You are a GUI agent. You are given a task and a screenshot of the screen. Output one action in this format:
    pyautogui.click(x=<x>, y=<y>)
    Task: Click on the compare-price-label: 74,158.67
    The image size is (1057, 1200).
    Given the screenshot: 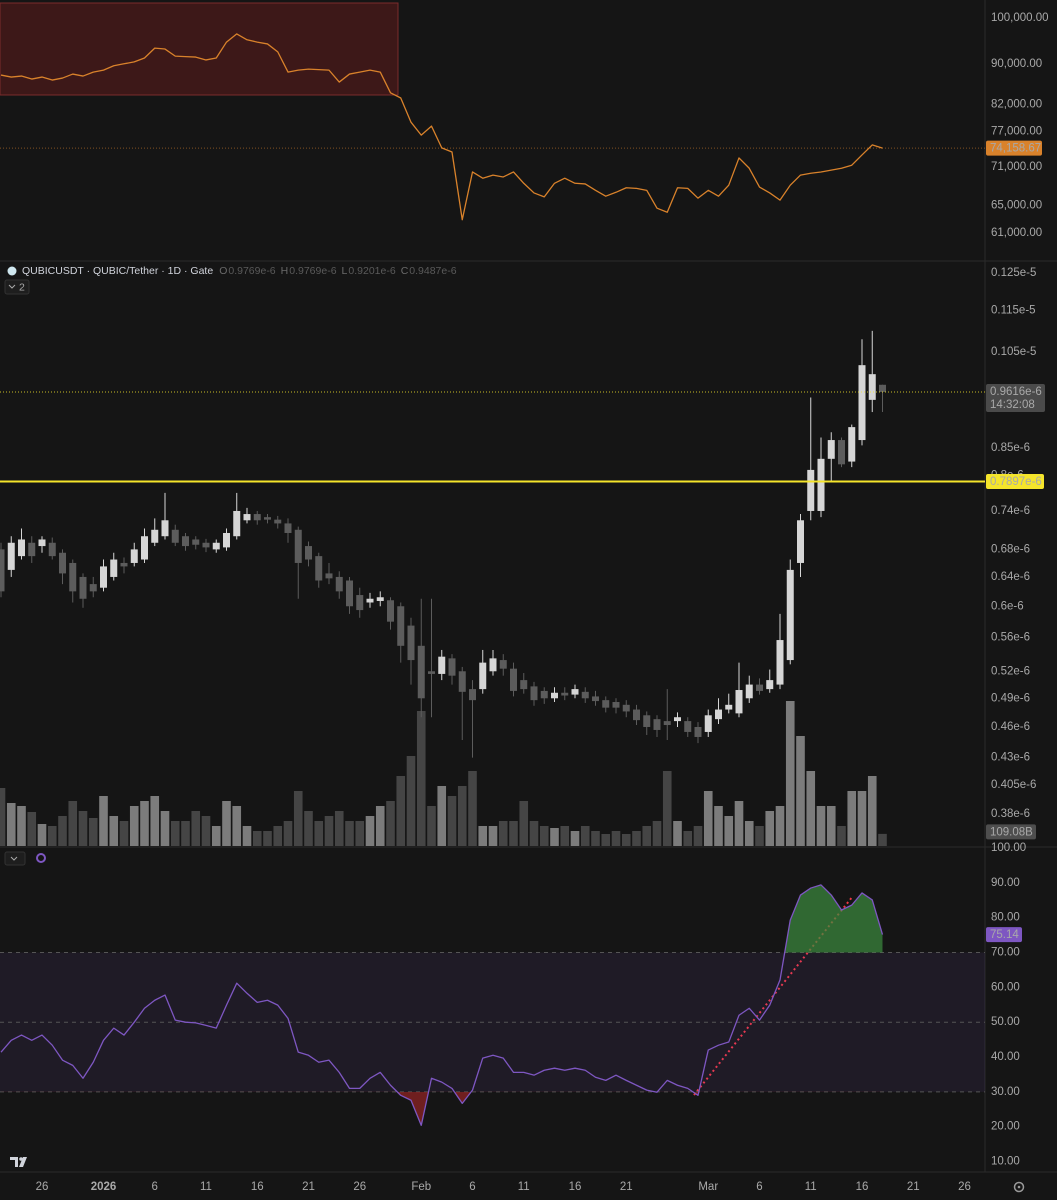 What is the action you would take?
    pyautogui.click(x=1015, y=149)
    